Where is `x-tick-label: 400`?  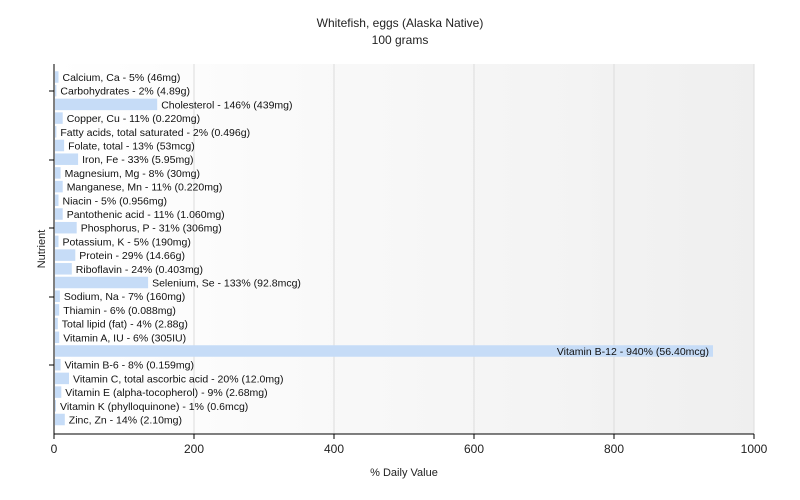 x-tick-label: 400 is located at coordinates (334, 449).